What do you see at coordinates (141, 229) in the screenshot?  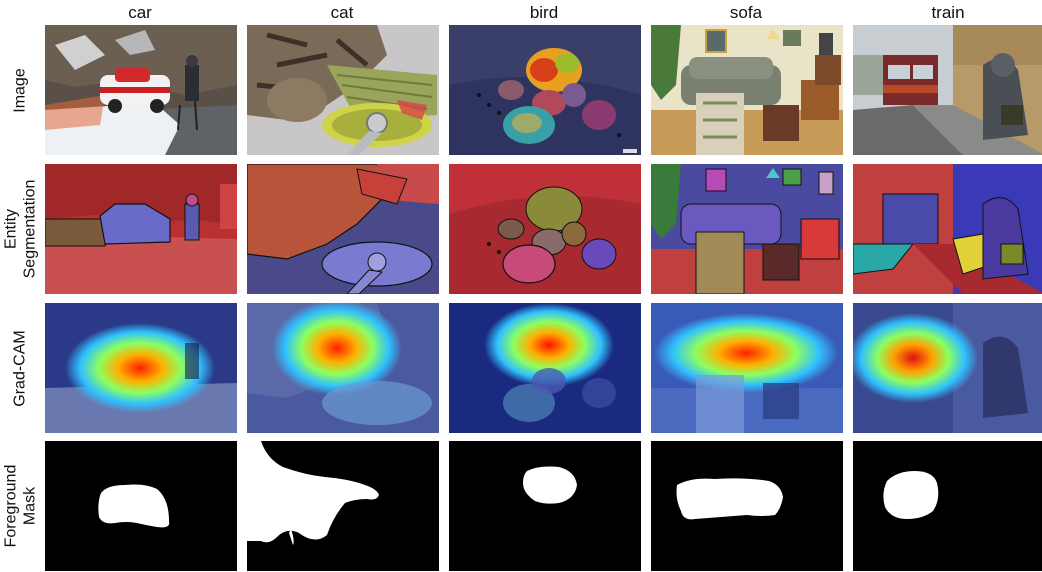 I see `entity-seg-car` at bounding box center [141, 229].